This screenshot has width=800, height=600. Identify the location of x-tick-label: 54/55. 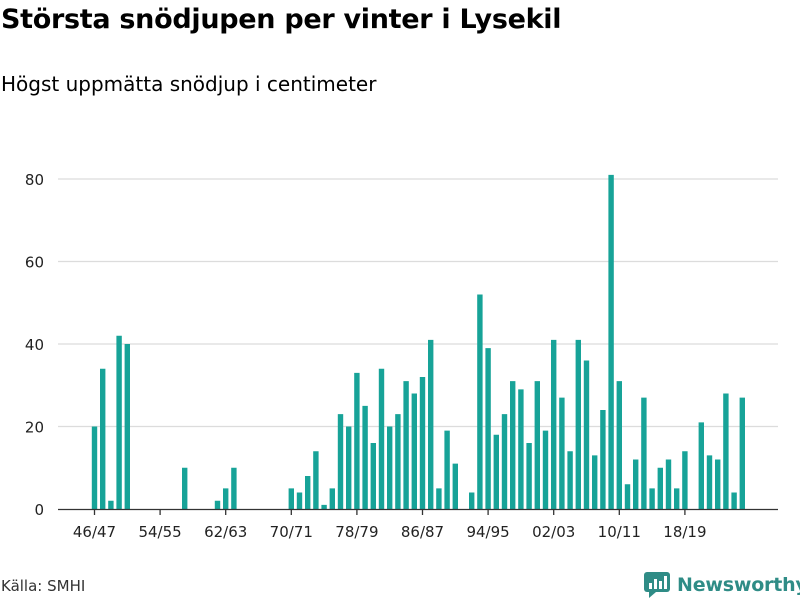
(159, 532).